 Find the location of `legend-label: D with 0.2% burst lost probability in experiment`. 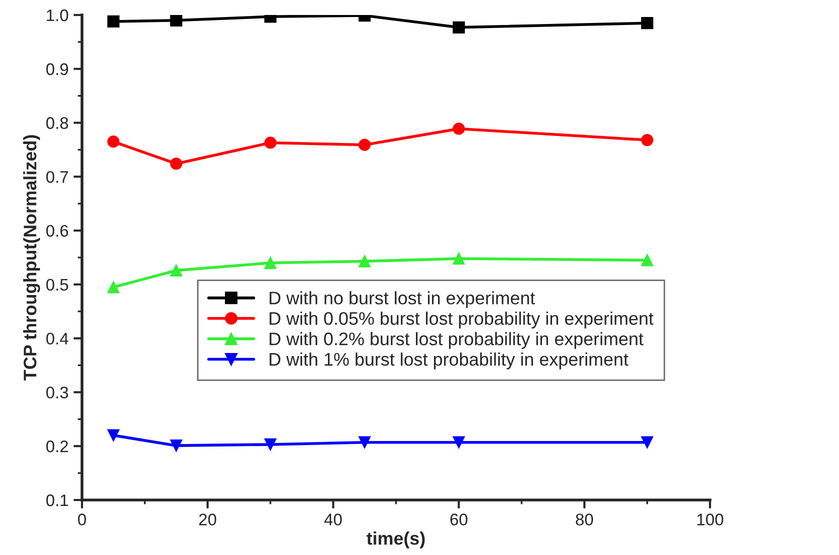

legend-label: D with 0.2% burst lost probability in experiment is located at coordinates (457, 340).